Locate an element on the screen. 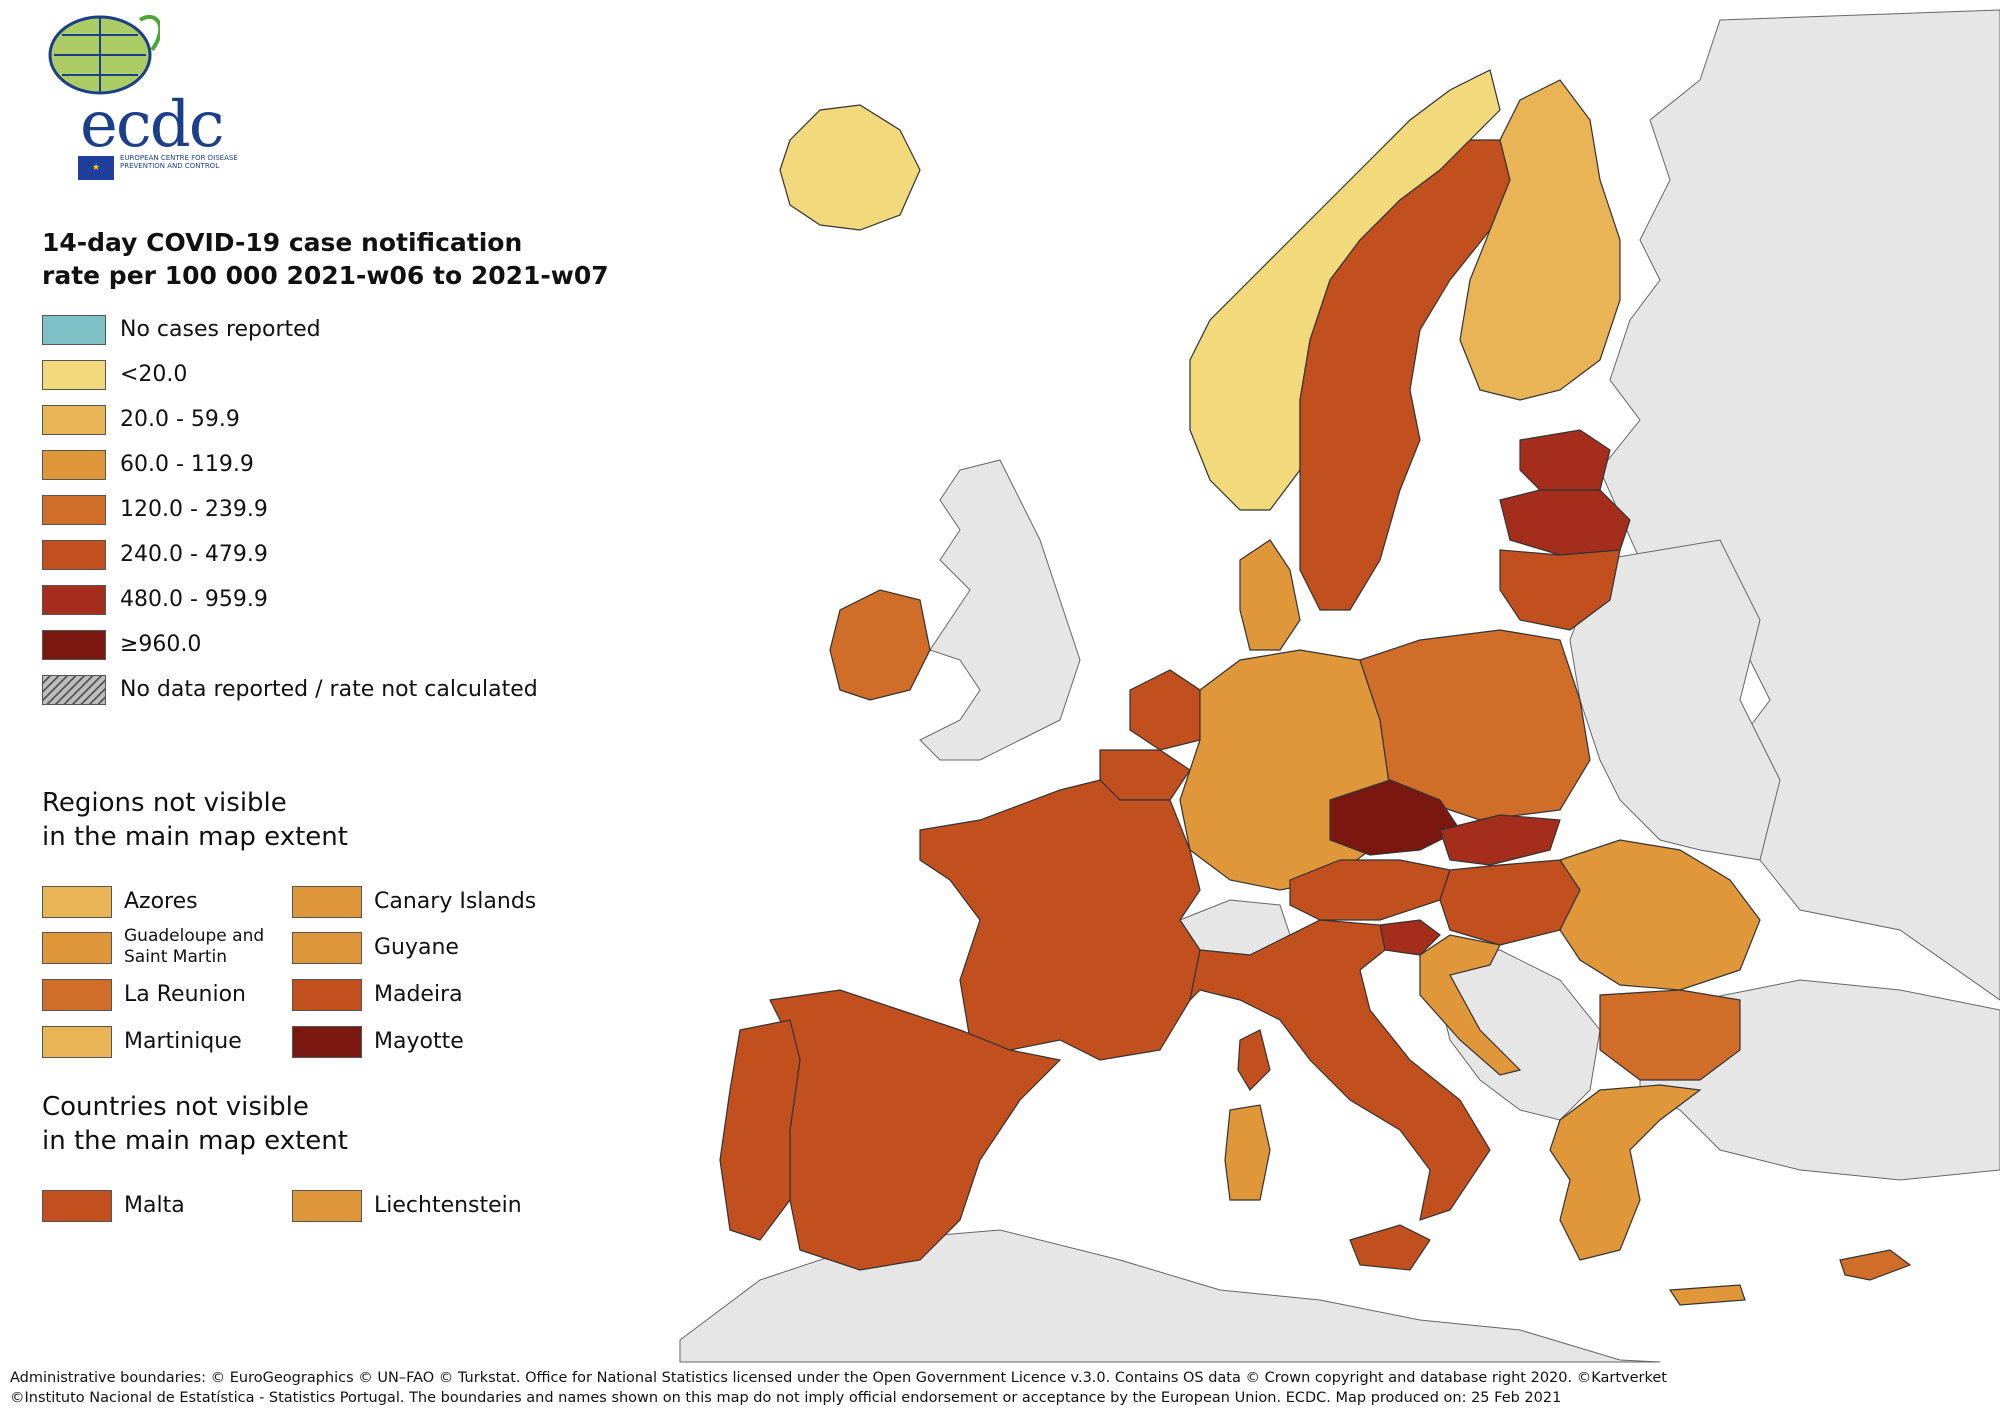  country-greece is located at coordinates (1625, 1172).